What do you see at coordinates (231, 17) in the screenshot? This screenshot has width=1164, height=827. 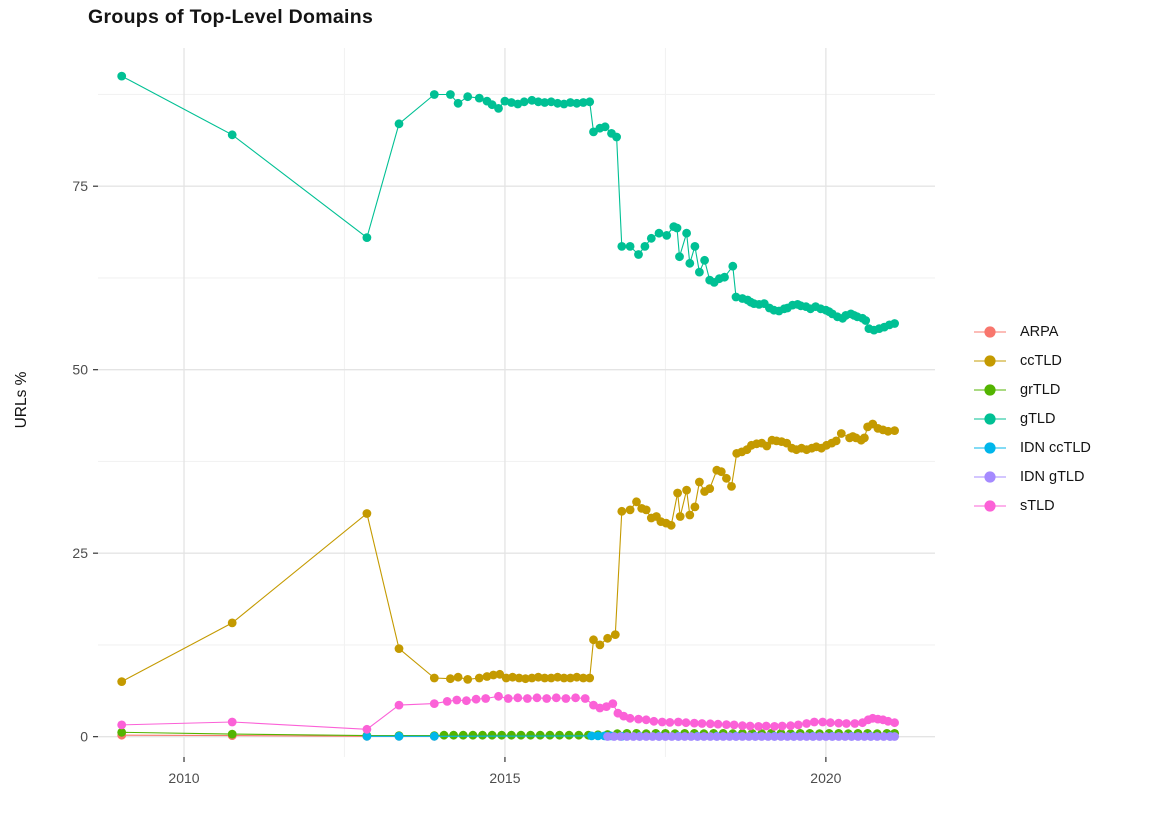 I see `chart-title: Groups of Top-Level Domains` at bounding box center [231, 17].